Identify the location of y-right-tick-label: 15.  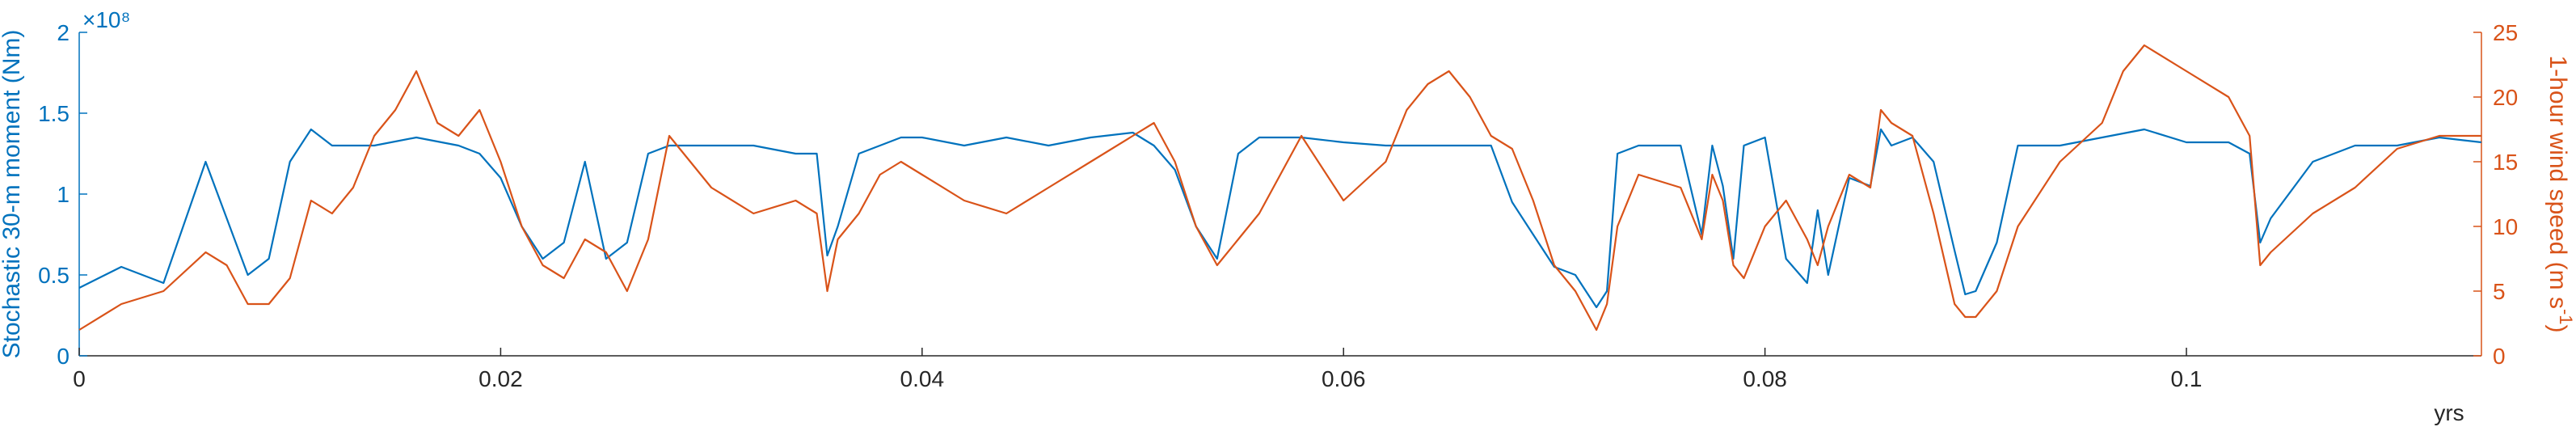
(2505, 162).